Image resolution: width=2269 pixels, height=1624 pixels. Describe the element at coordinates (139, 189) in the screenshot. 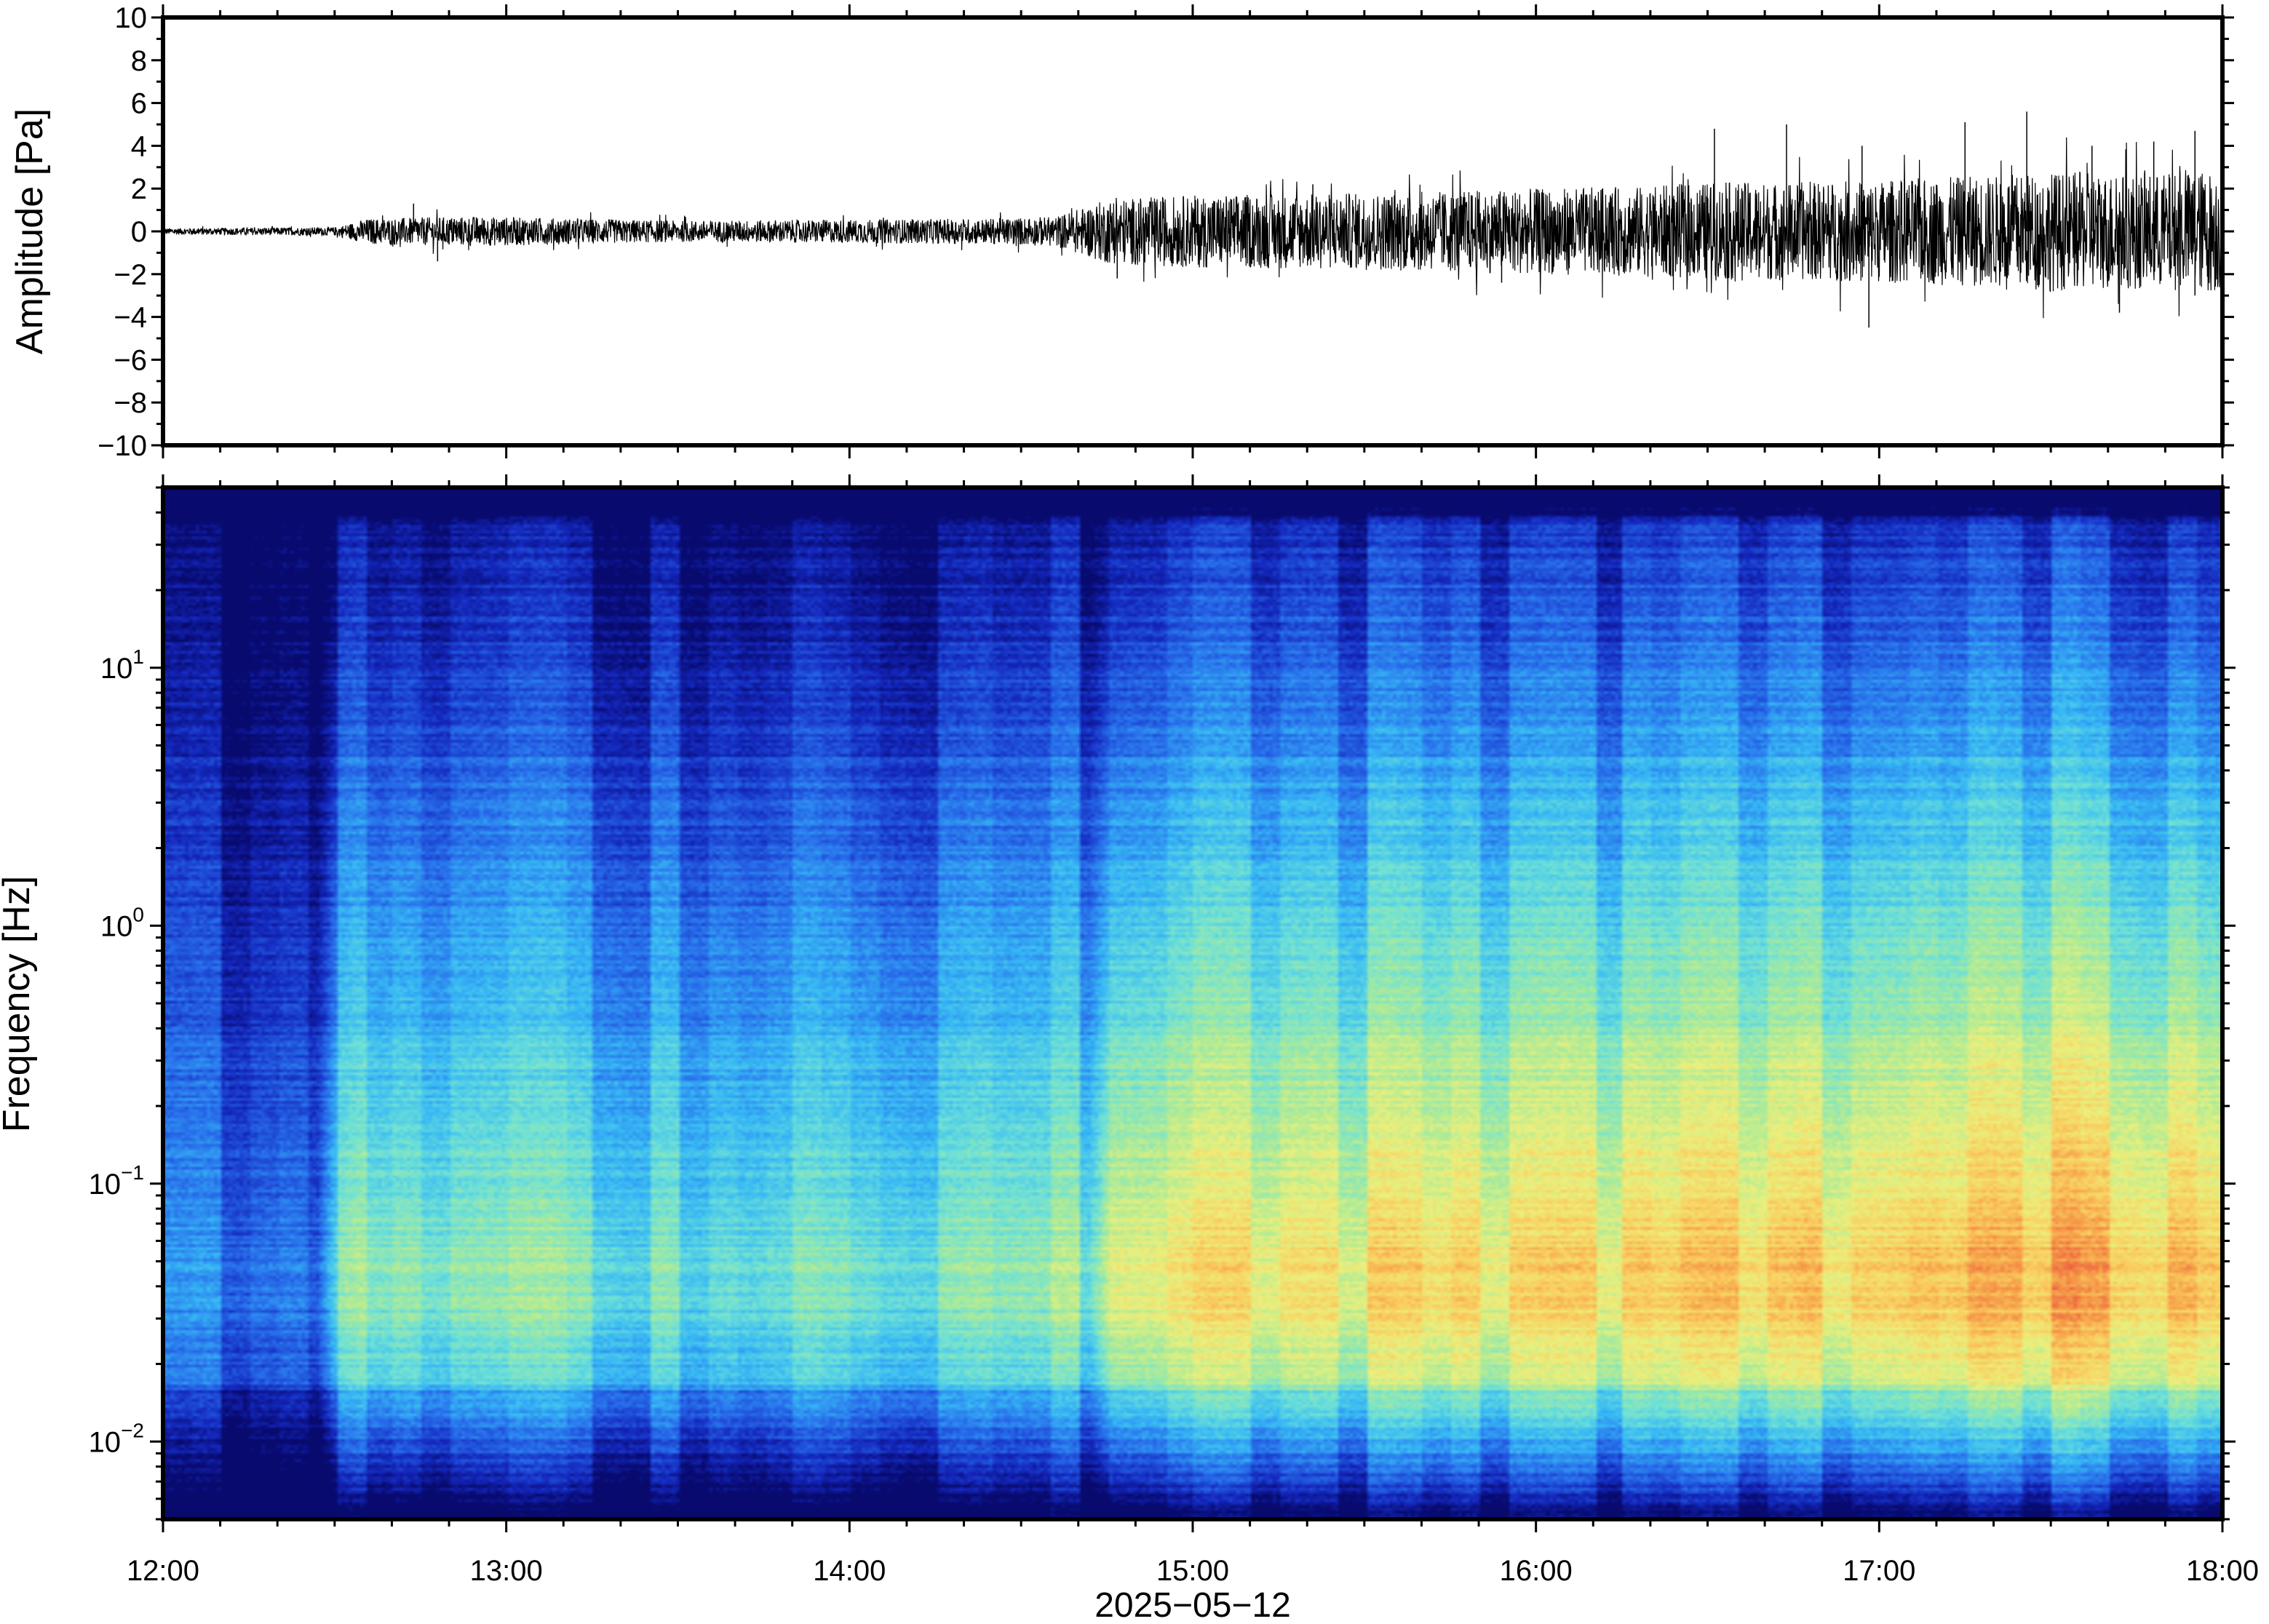

I see `waveform-y-tick-label: 2` at that location.